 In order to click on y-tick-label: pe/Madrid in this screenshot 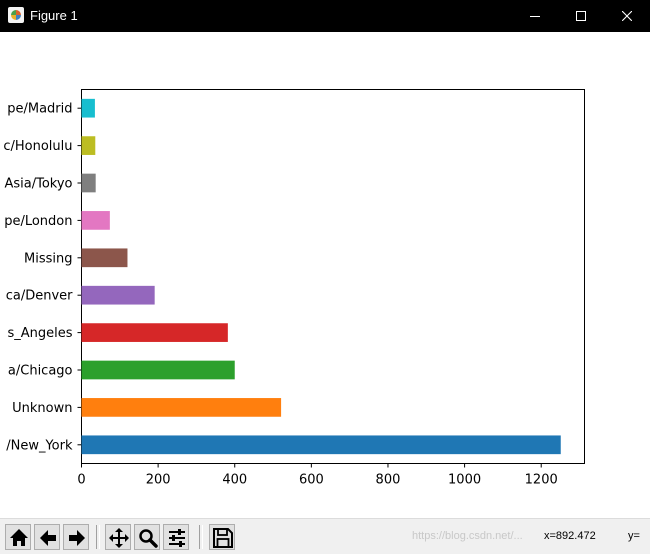, I will do `click(39, 109)`.